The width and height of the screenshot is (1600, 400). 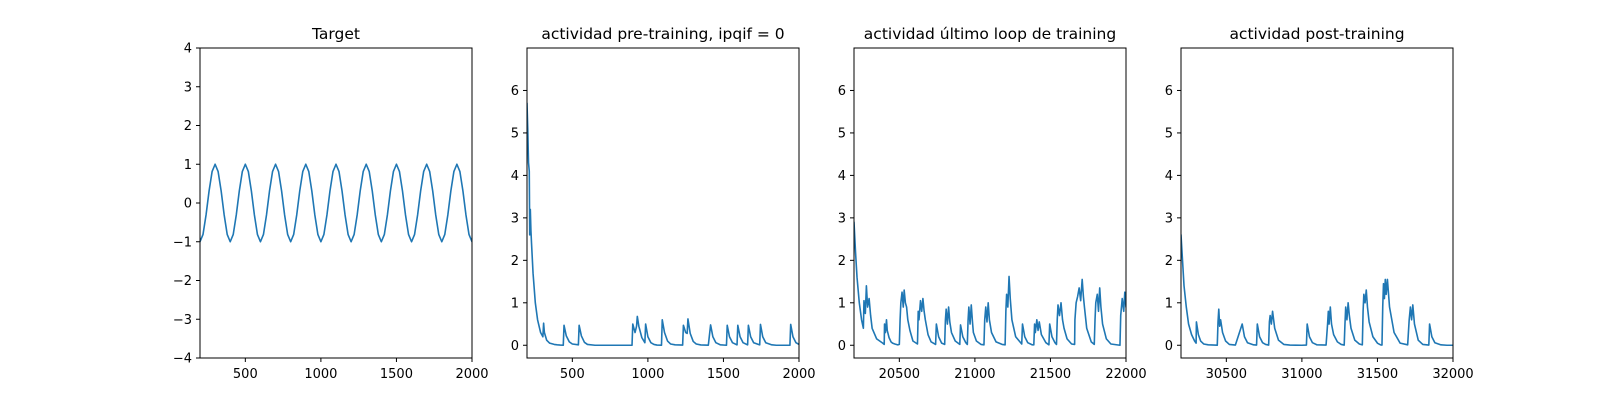 What do you see at coordinates (182, 242) in the screenshot?
I see `y-tick-label: −1` at bounding box center [182, 242].